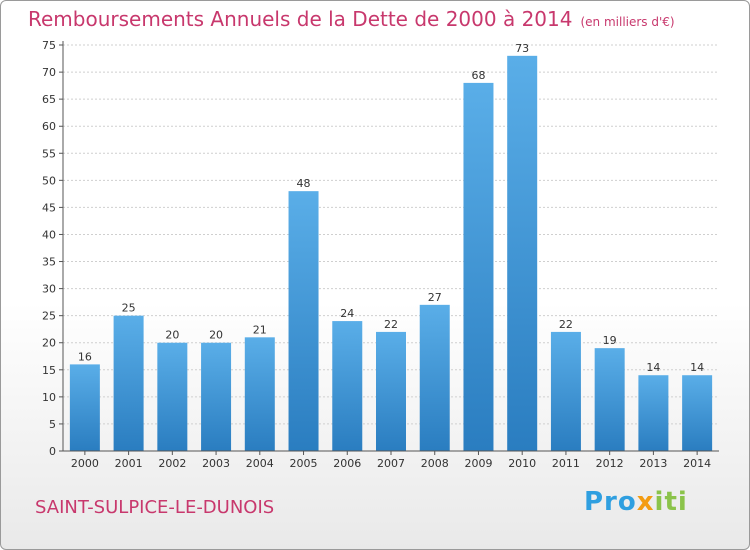 This screenshot has width=750, height=550. What do you see at coordinates (49, 289) in the screenshot?
I see `y-tick-label: 30` at bounding box center [49, 289].